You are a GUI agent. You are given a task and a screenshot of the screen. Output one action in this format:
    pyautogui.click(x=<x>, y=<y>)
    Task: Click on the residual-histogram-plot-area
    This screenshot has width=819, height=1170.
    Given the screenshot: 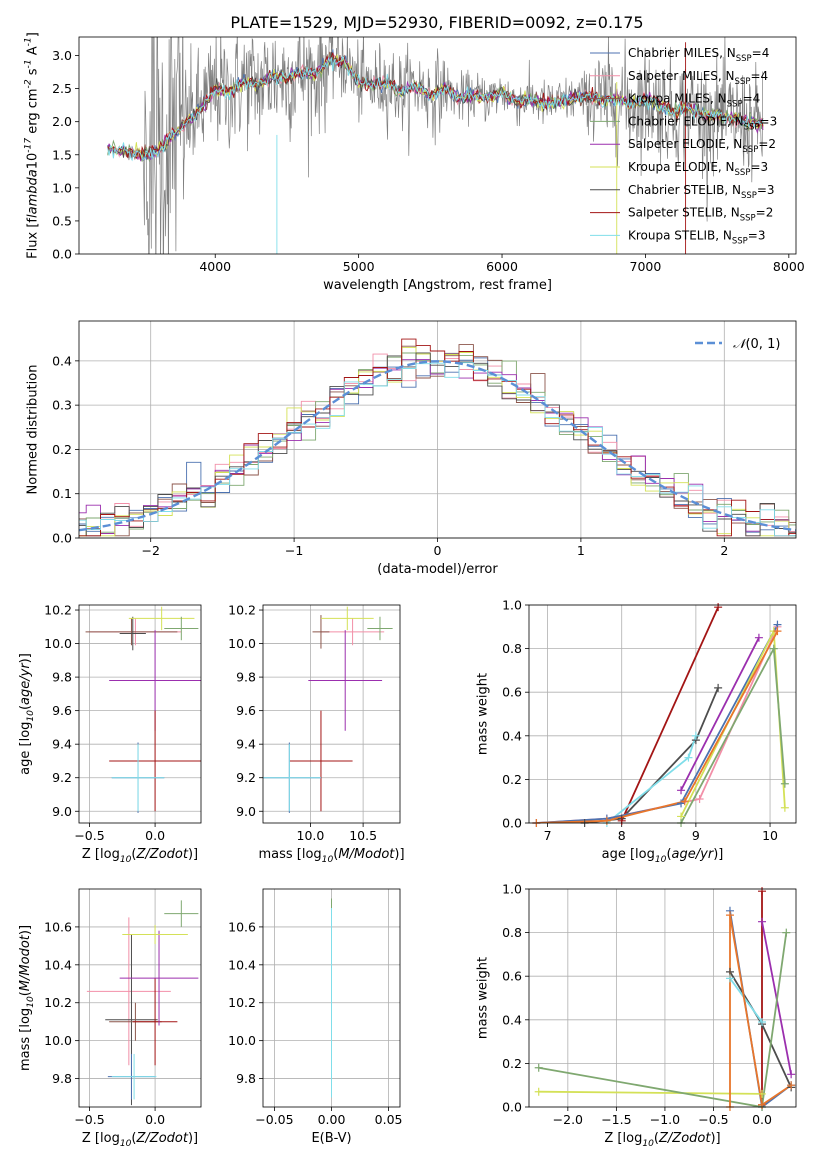 What is the action you would take?
    pyautogui.click(x=437, y=437)
    